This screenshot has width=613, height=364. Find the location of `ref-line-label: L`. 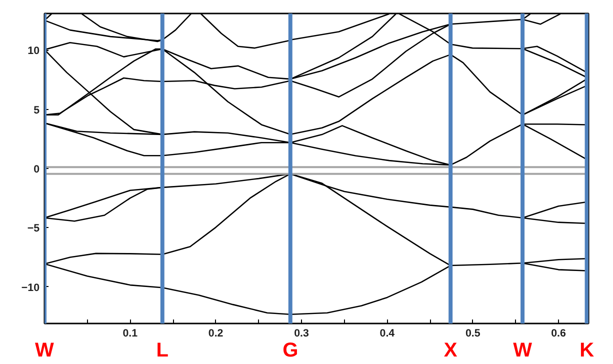

ref-line-label: L is located at coordinates (162, 351).